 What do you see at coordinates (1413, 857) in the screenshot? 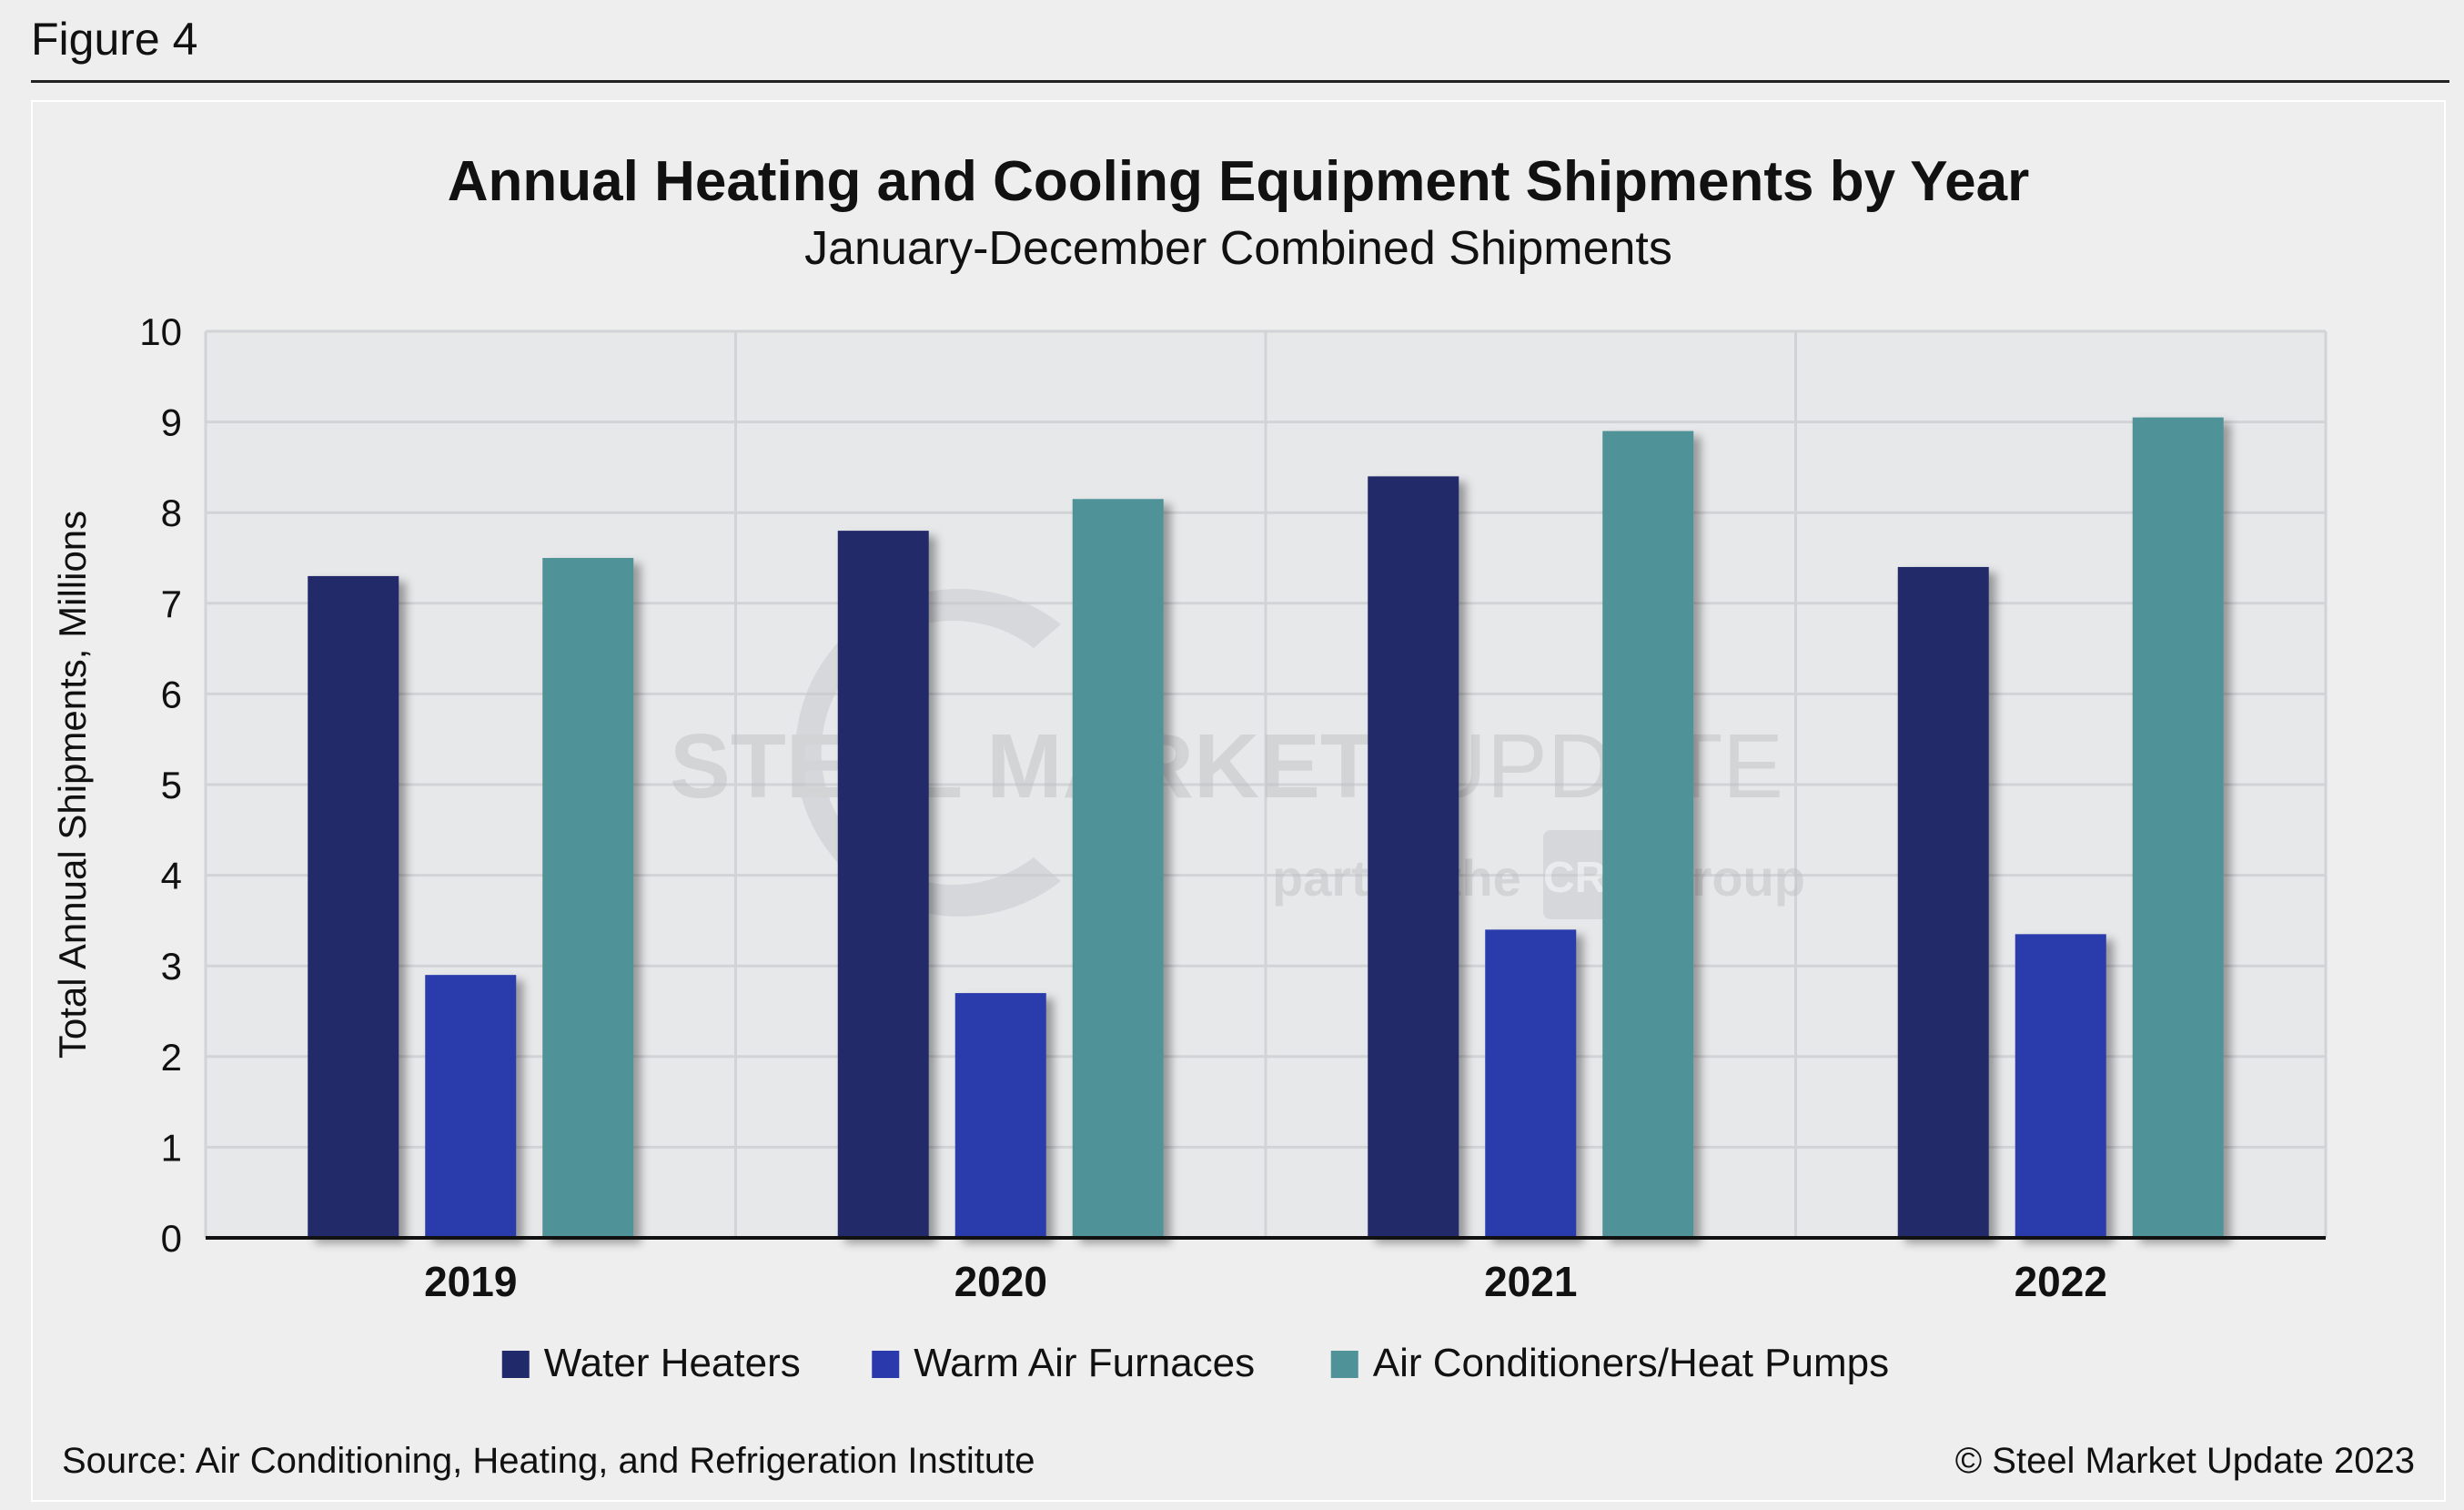
I see `bar-water-heaters-2021` at bounding box center [1413, 857].